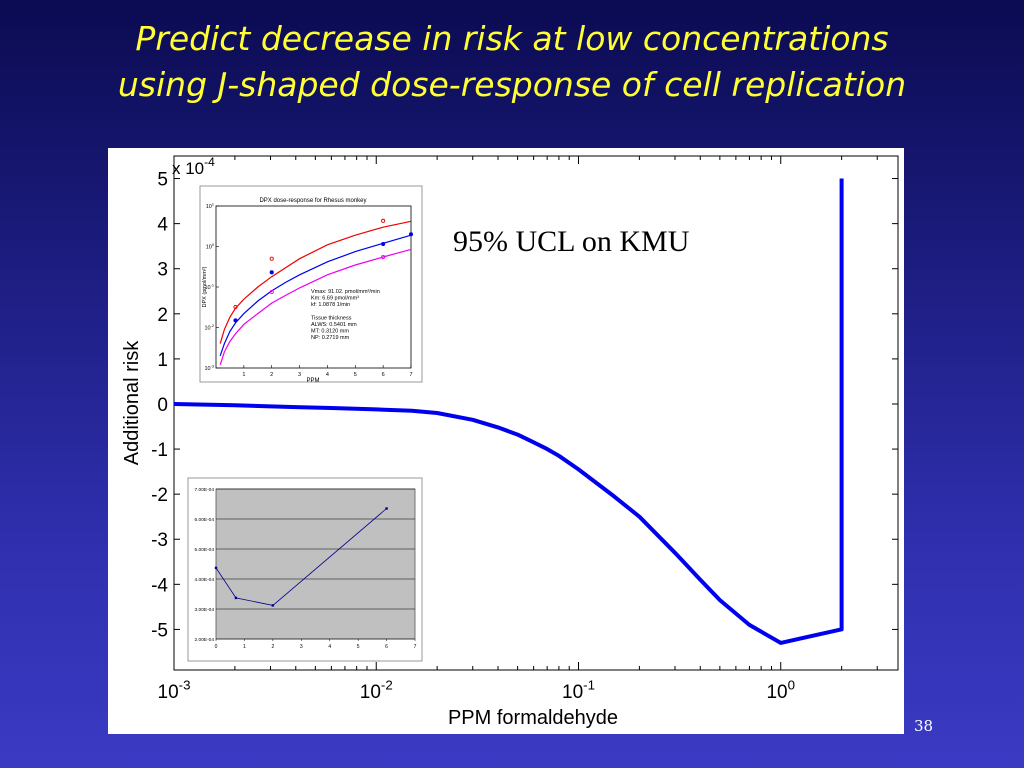 Image resolution: width=1024 pixels, height=768 pixels. I want to click on x-axis-label: PPM formaldehyde, so click(533, 718).